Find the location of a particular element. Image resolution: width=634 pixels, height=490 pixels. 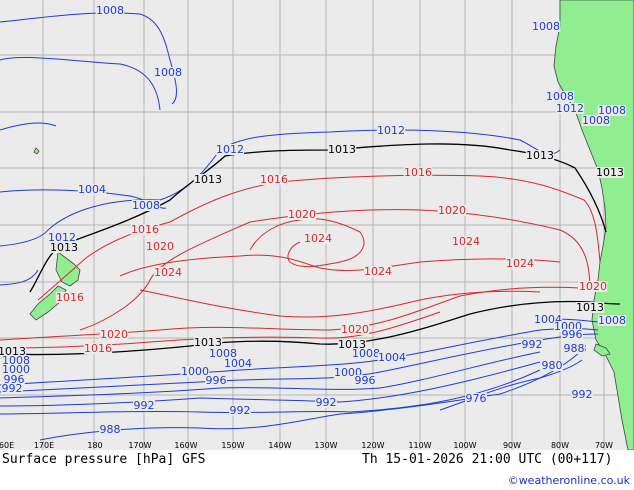

isobar-label: 980 is located at coordinates (552, 365).